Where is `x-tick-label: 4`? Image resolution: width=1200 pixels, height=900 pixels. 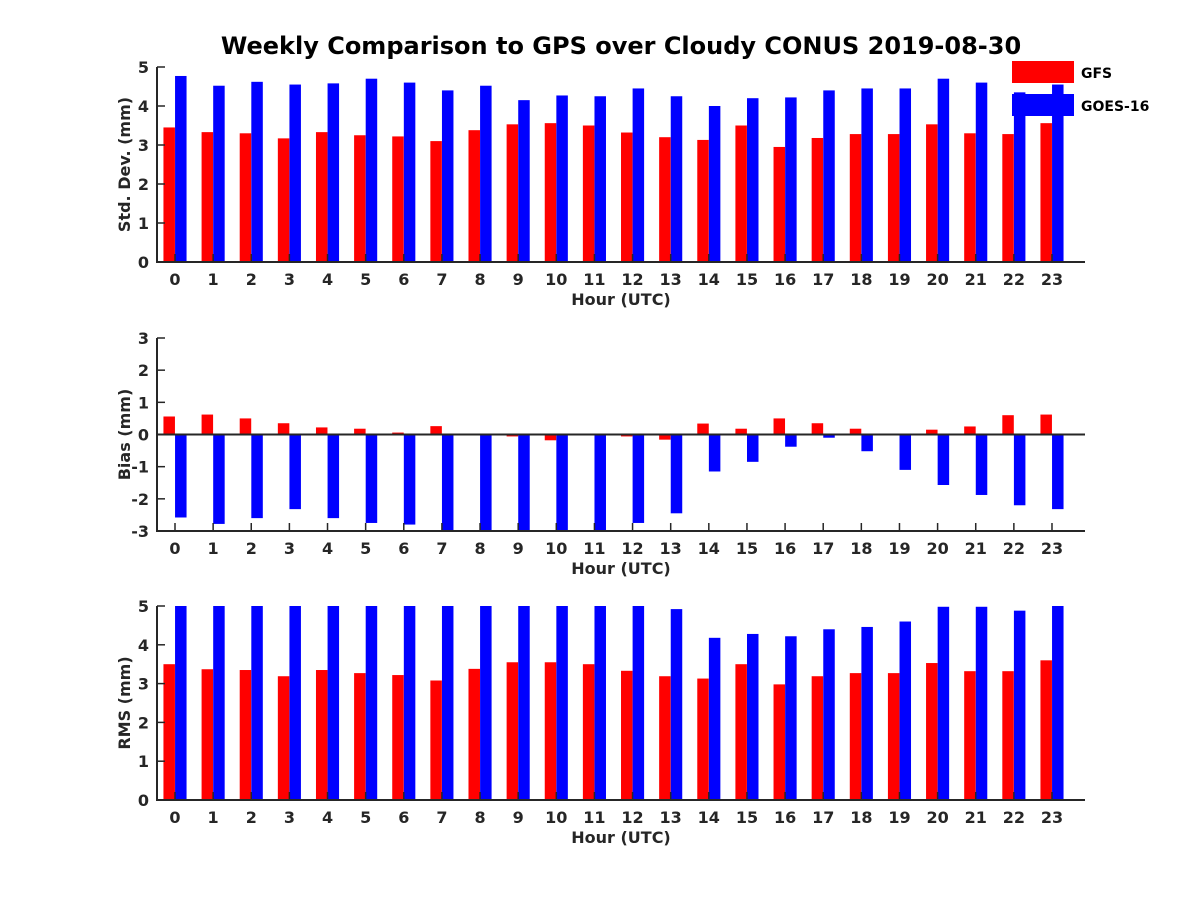 x-tick-label: 4 is located at coordinates (327, 817).